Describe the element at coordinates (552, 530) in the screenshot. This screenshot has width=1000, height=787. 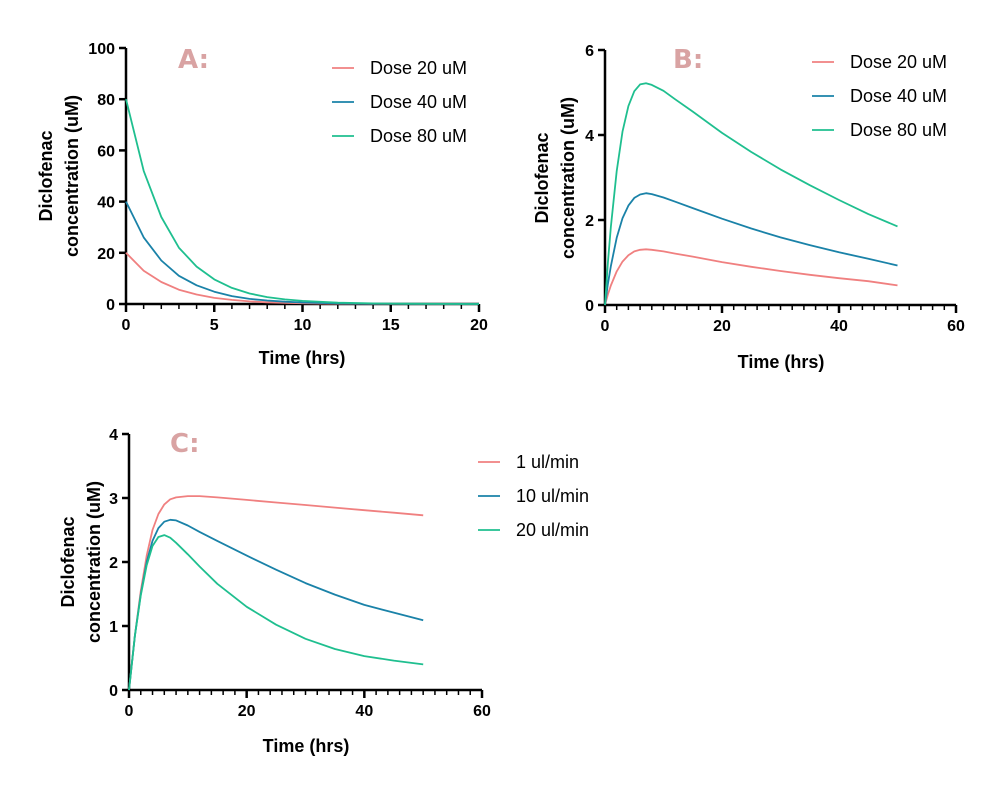
I see `legend-label-3: 20 ul/min` at that location.